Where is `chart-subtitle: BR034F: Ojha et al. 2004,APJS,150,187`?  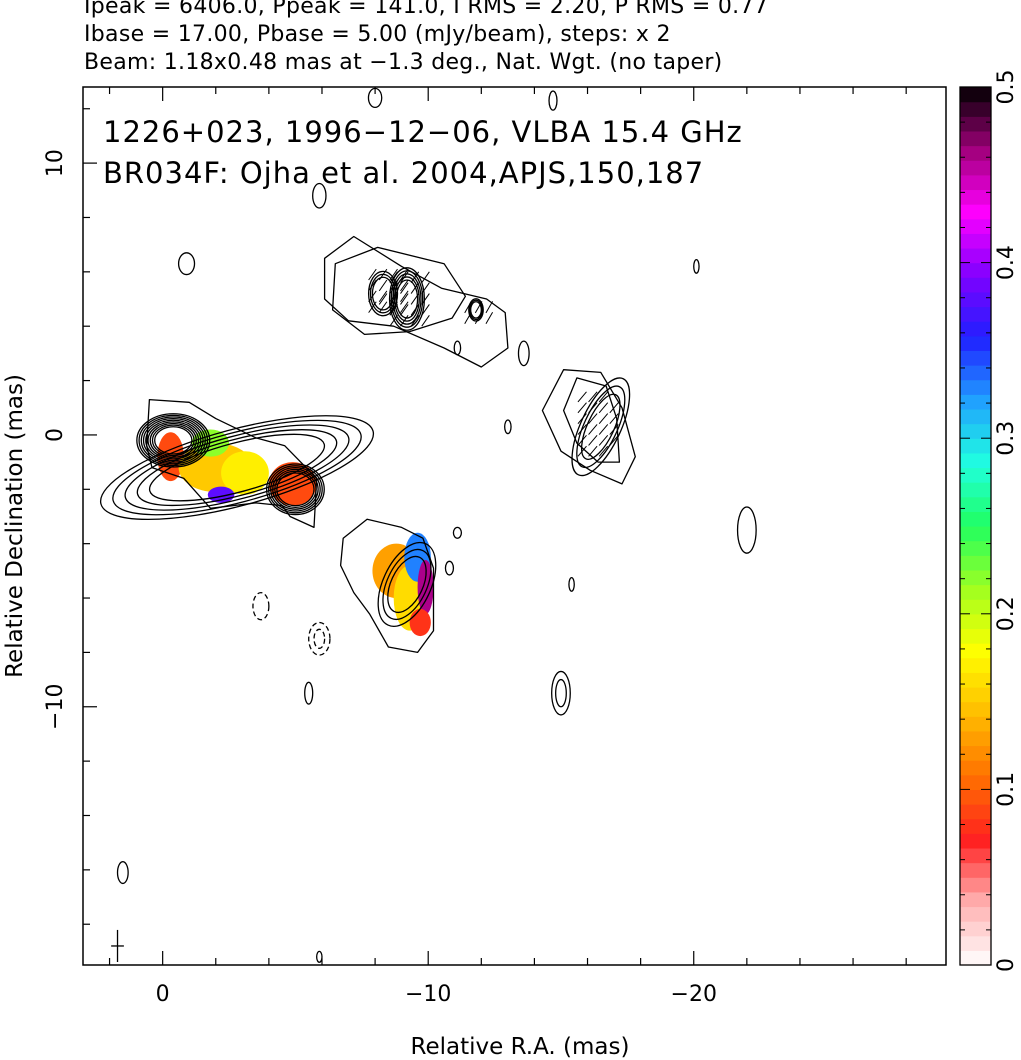 chart-subtitle: BR034F: Ojha et al. 2004,APJS,150,187 is located at coordinates (403, 173).